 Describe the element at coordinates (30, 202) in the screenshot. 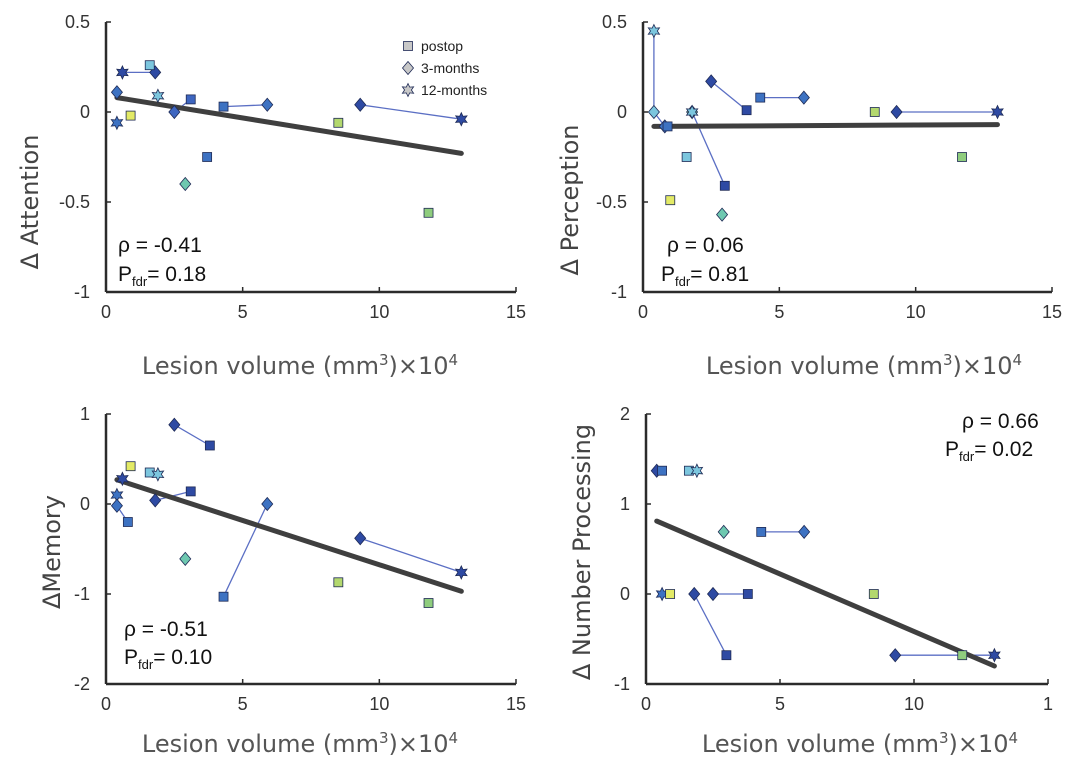

I see `y-axis-label: Δ Attention` at that location.